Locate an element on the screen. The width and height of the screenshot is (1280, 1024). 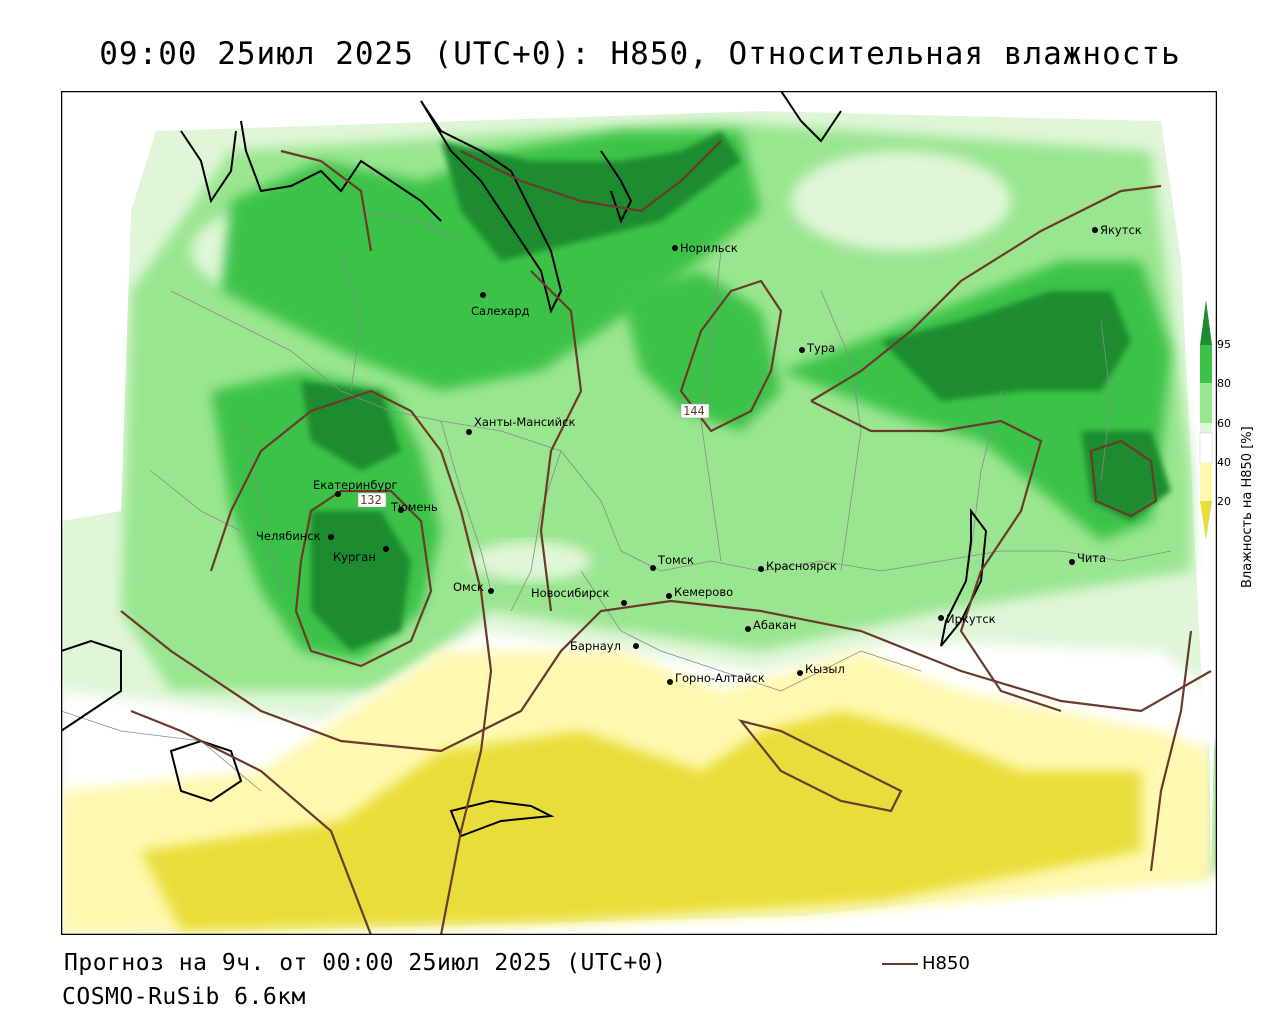
city-label-chita: Чита is located at coordinates (1091, 558).